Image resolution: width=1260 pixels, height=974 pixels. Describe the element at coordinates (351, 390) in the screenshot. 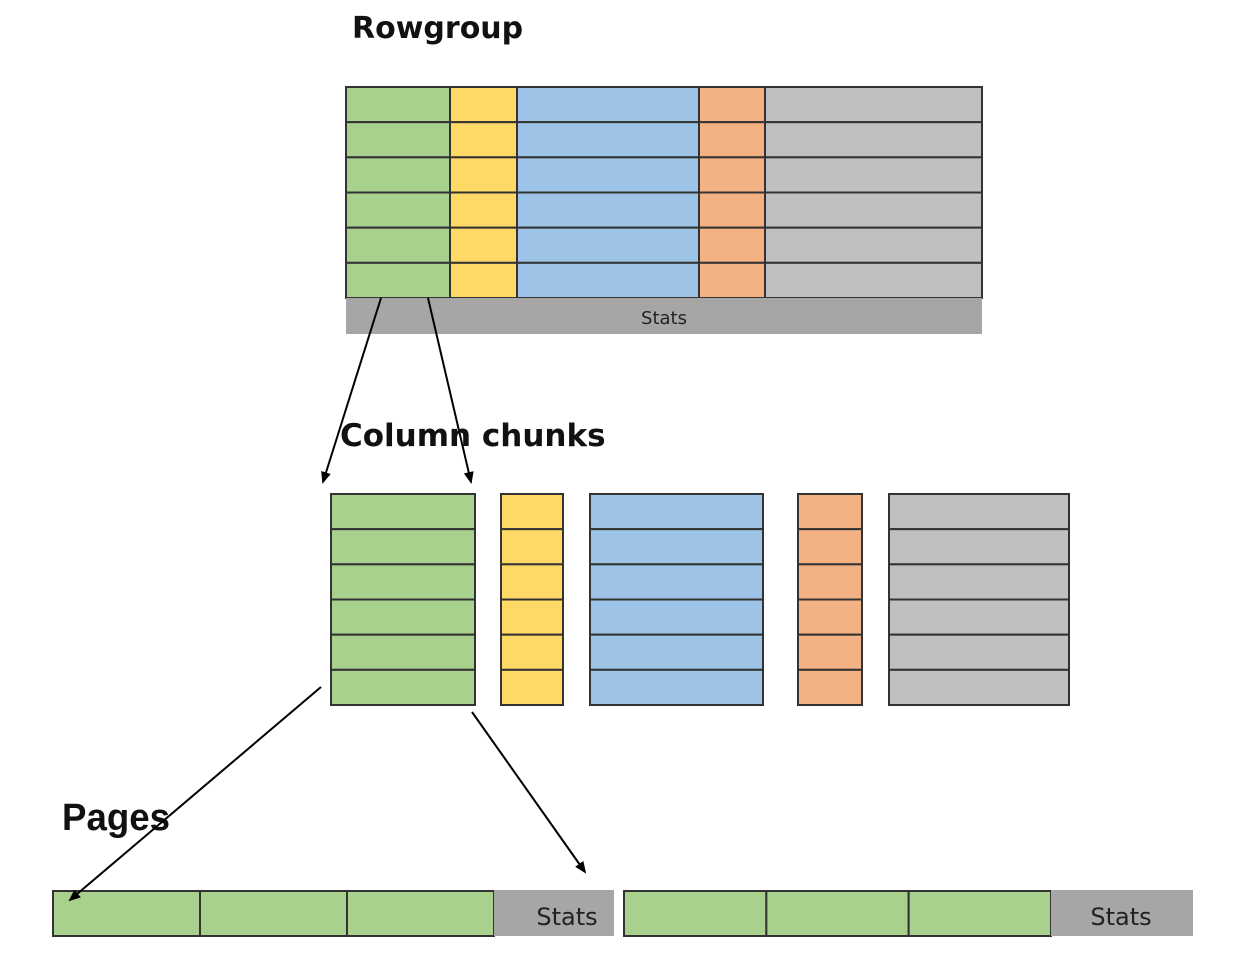

I see `arrow-rowgroup-to-chunk-left` at that location.